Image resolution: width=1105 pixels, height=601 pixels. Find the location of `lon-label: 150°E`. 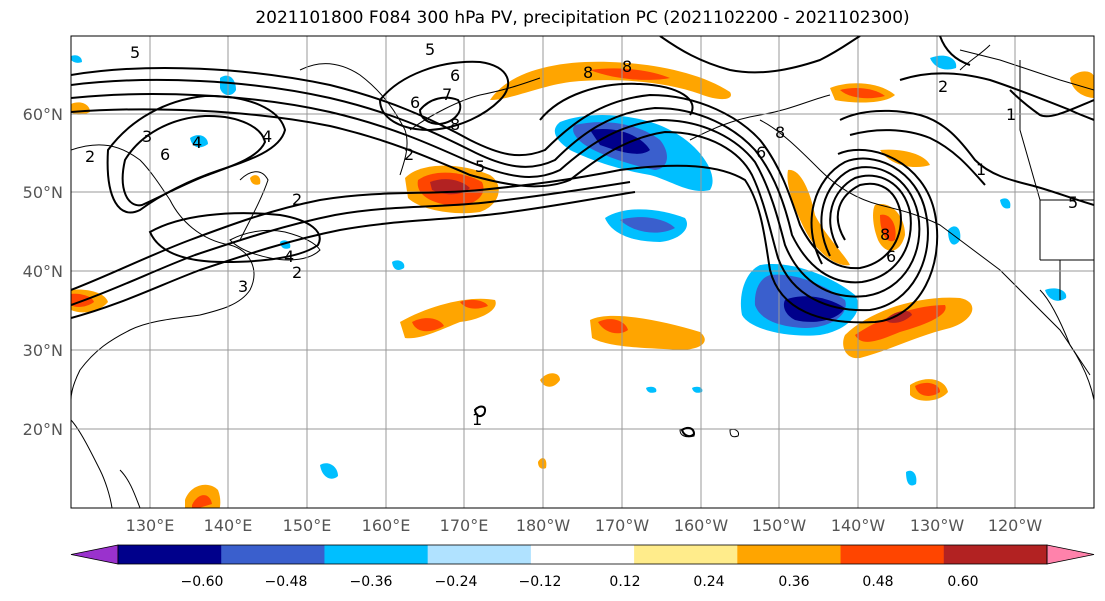

lon-label: 150°E is located at coordinates (307, 525).